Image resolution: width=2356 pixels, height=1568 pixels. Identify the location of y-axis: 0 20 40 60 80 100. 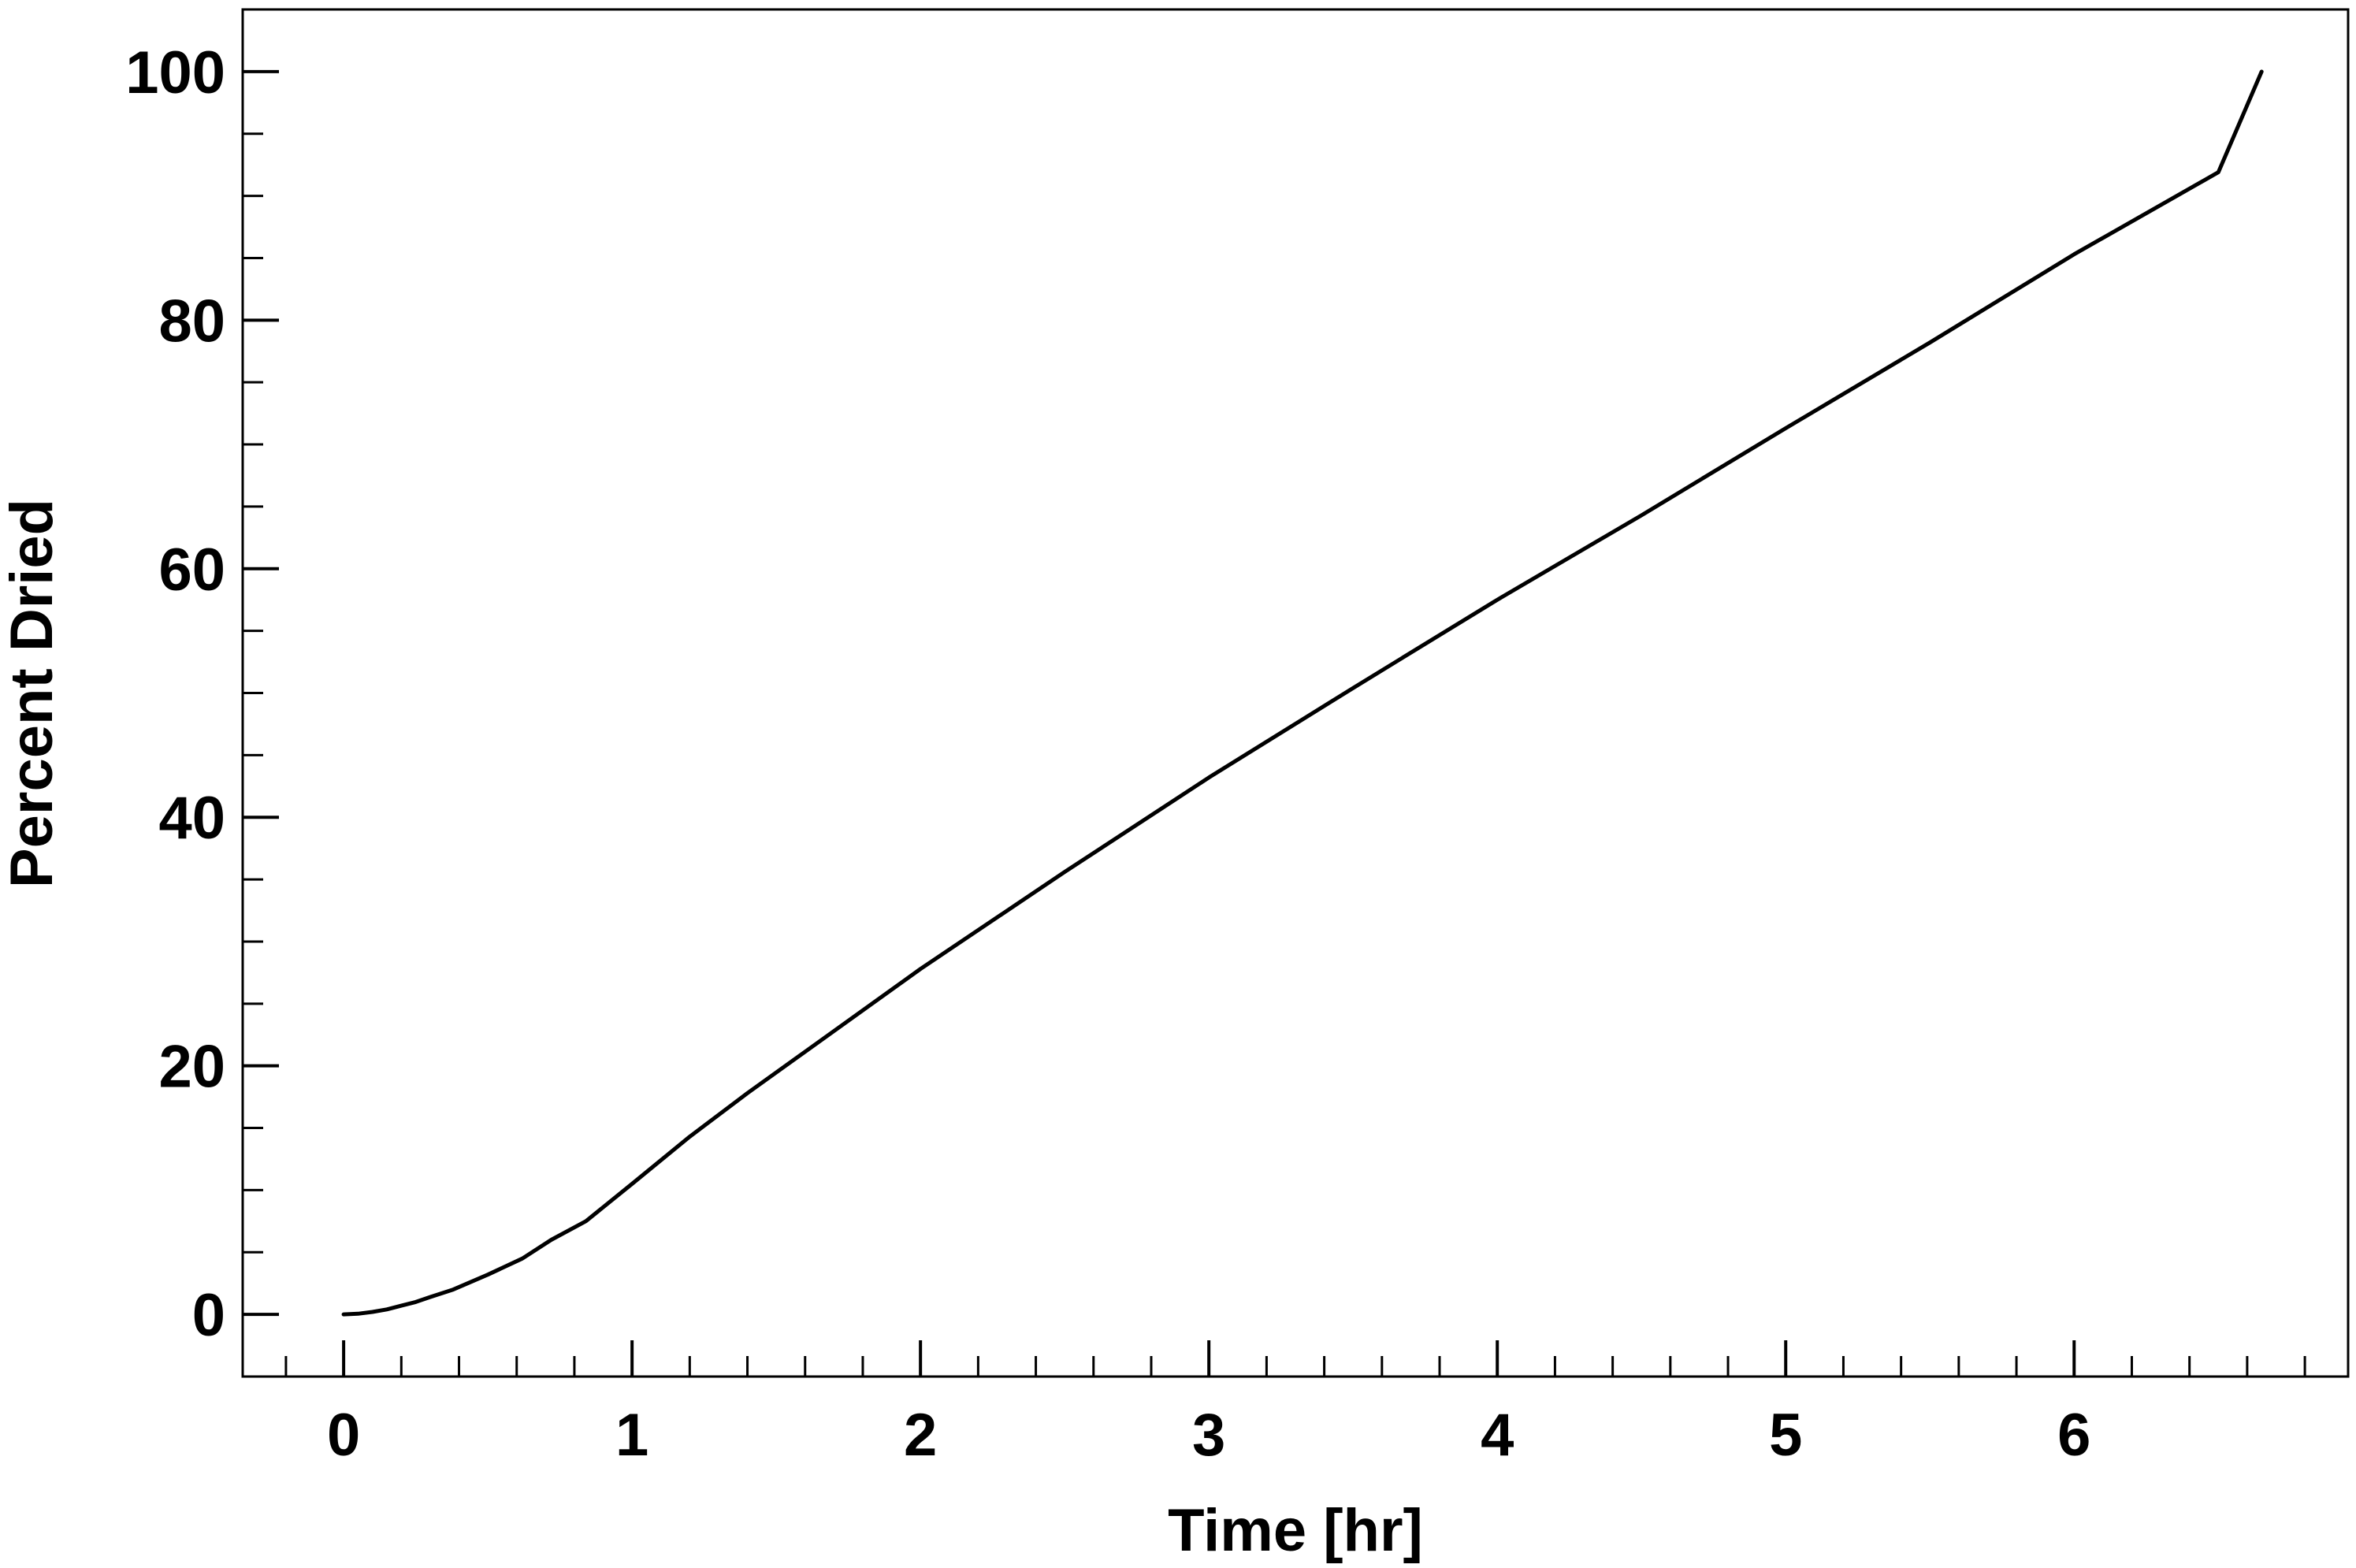
(202, 693).